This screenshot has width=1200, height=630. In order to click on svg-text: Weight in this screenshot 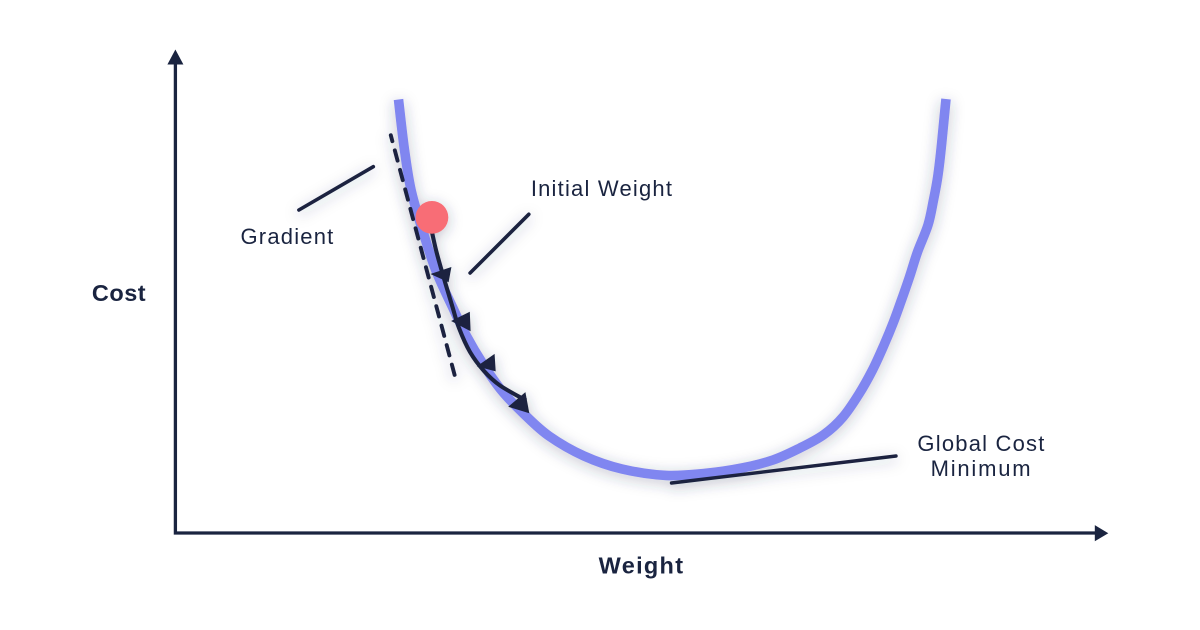, I will do `click(642, 565)`.